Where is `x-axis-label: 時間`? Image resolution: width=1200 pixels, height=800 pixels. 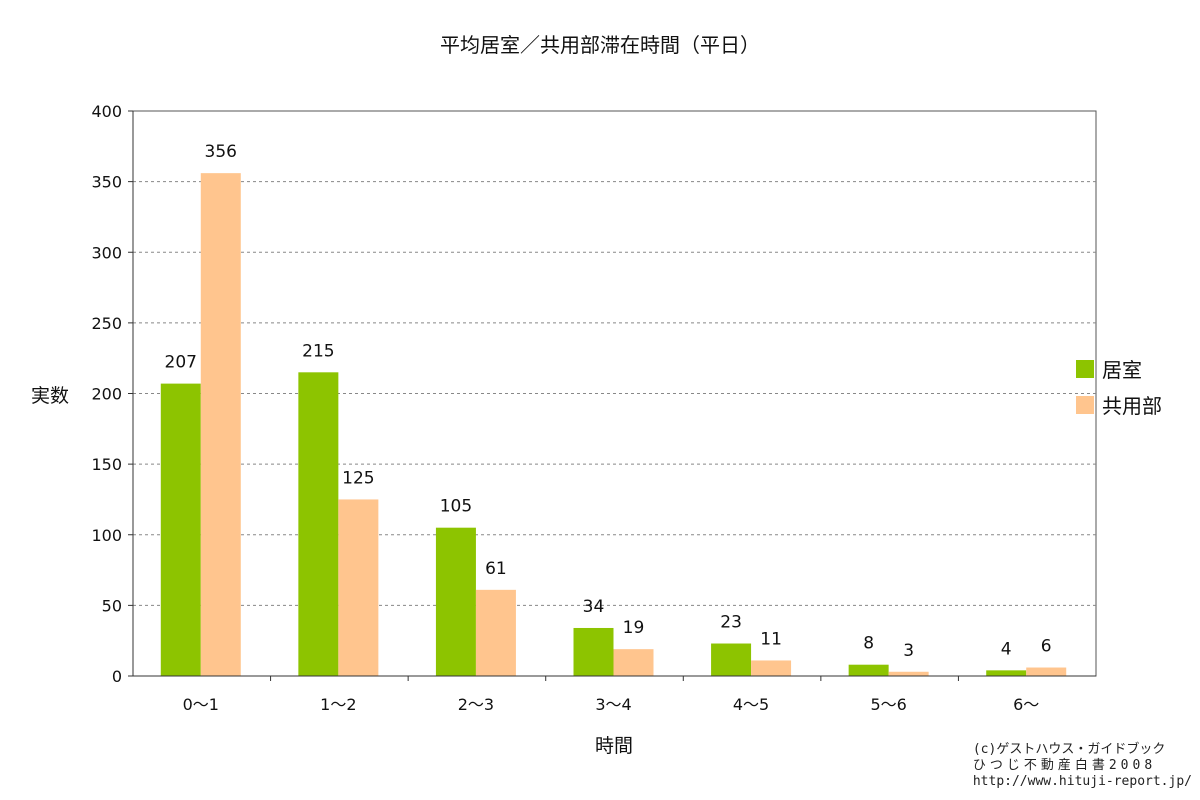
x-axis-label: 時間 is located at coordinates (614, 746).